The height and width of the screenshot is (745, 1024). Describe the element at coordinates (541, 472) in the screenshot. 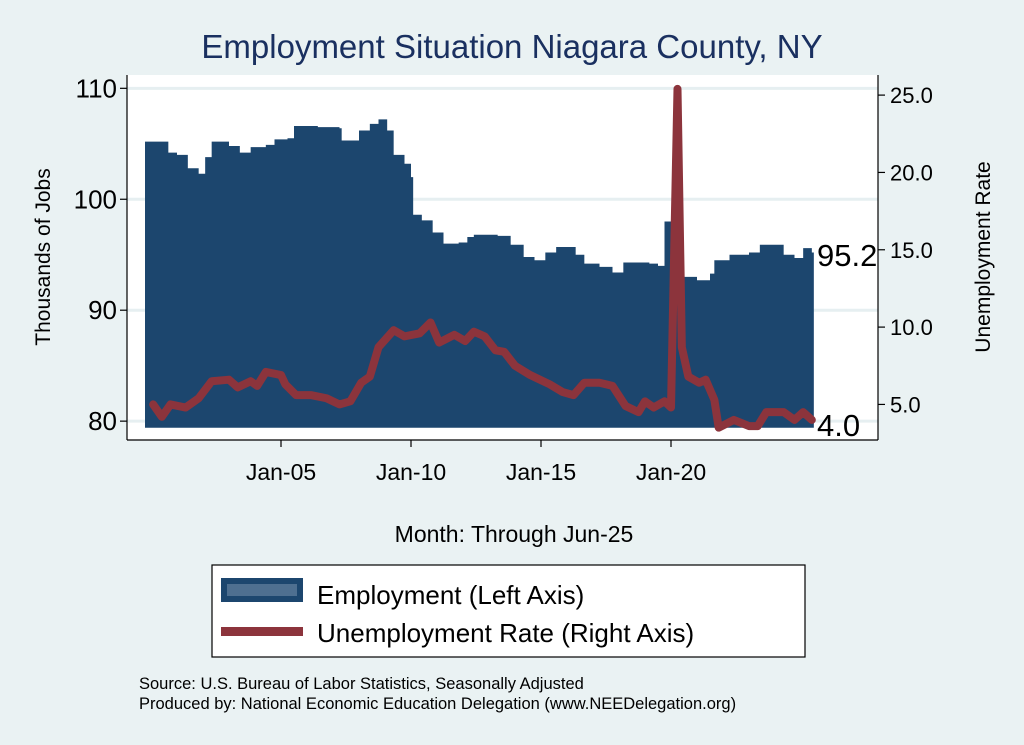

I see `x-tick-label: Jan-15` at that location.